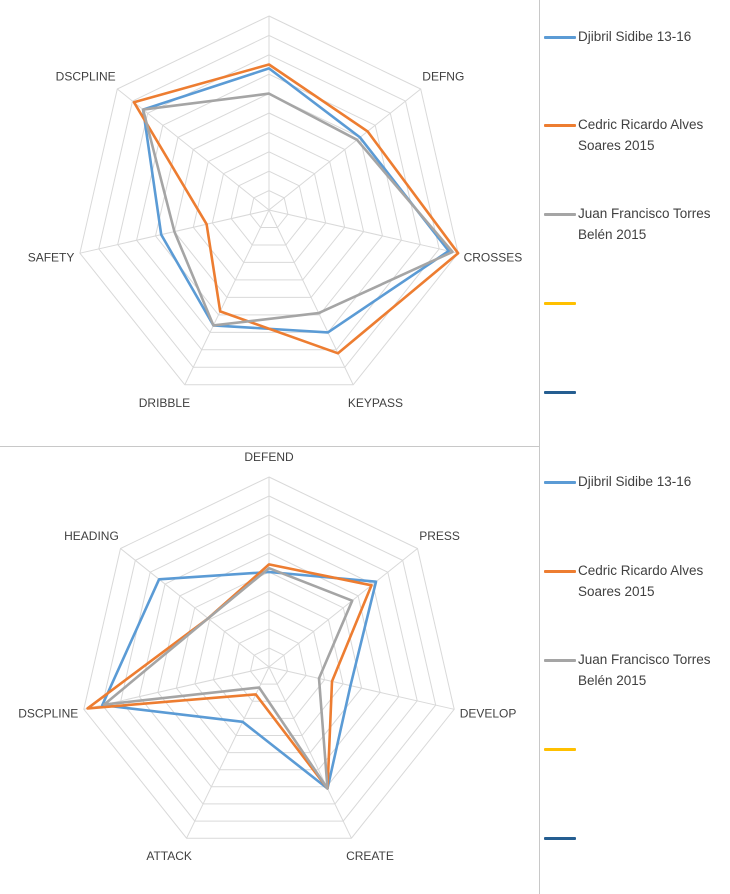  What do you see at coordinates (439, 536) in the screenshot?
I see `axis-label: PRESS` at bounding box center [439, 536].